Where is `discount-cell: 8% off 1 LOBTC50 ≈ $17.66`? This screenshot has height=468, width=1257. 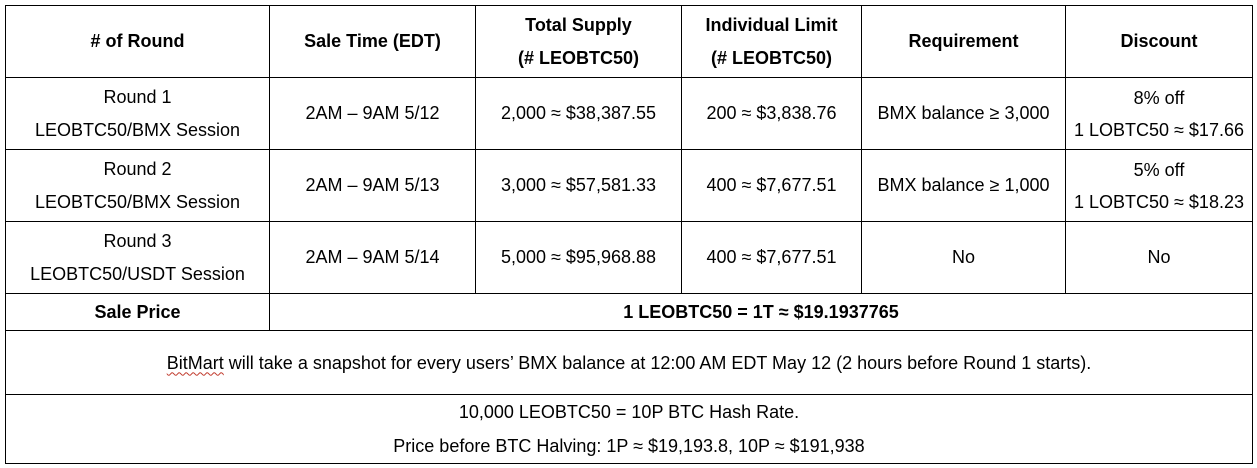 discount-cell: 8% off 1 LOBTC50 ≈ $17.66 is located at coordinates (1159, 113).